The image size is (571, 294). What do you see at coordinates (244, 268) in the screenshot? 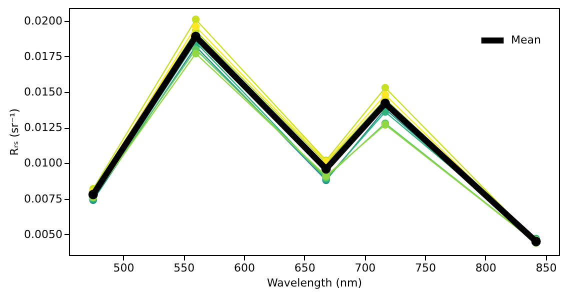
I see `x-tick-label: 600` at bounding box center [244, 268].